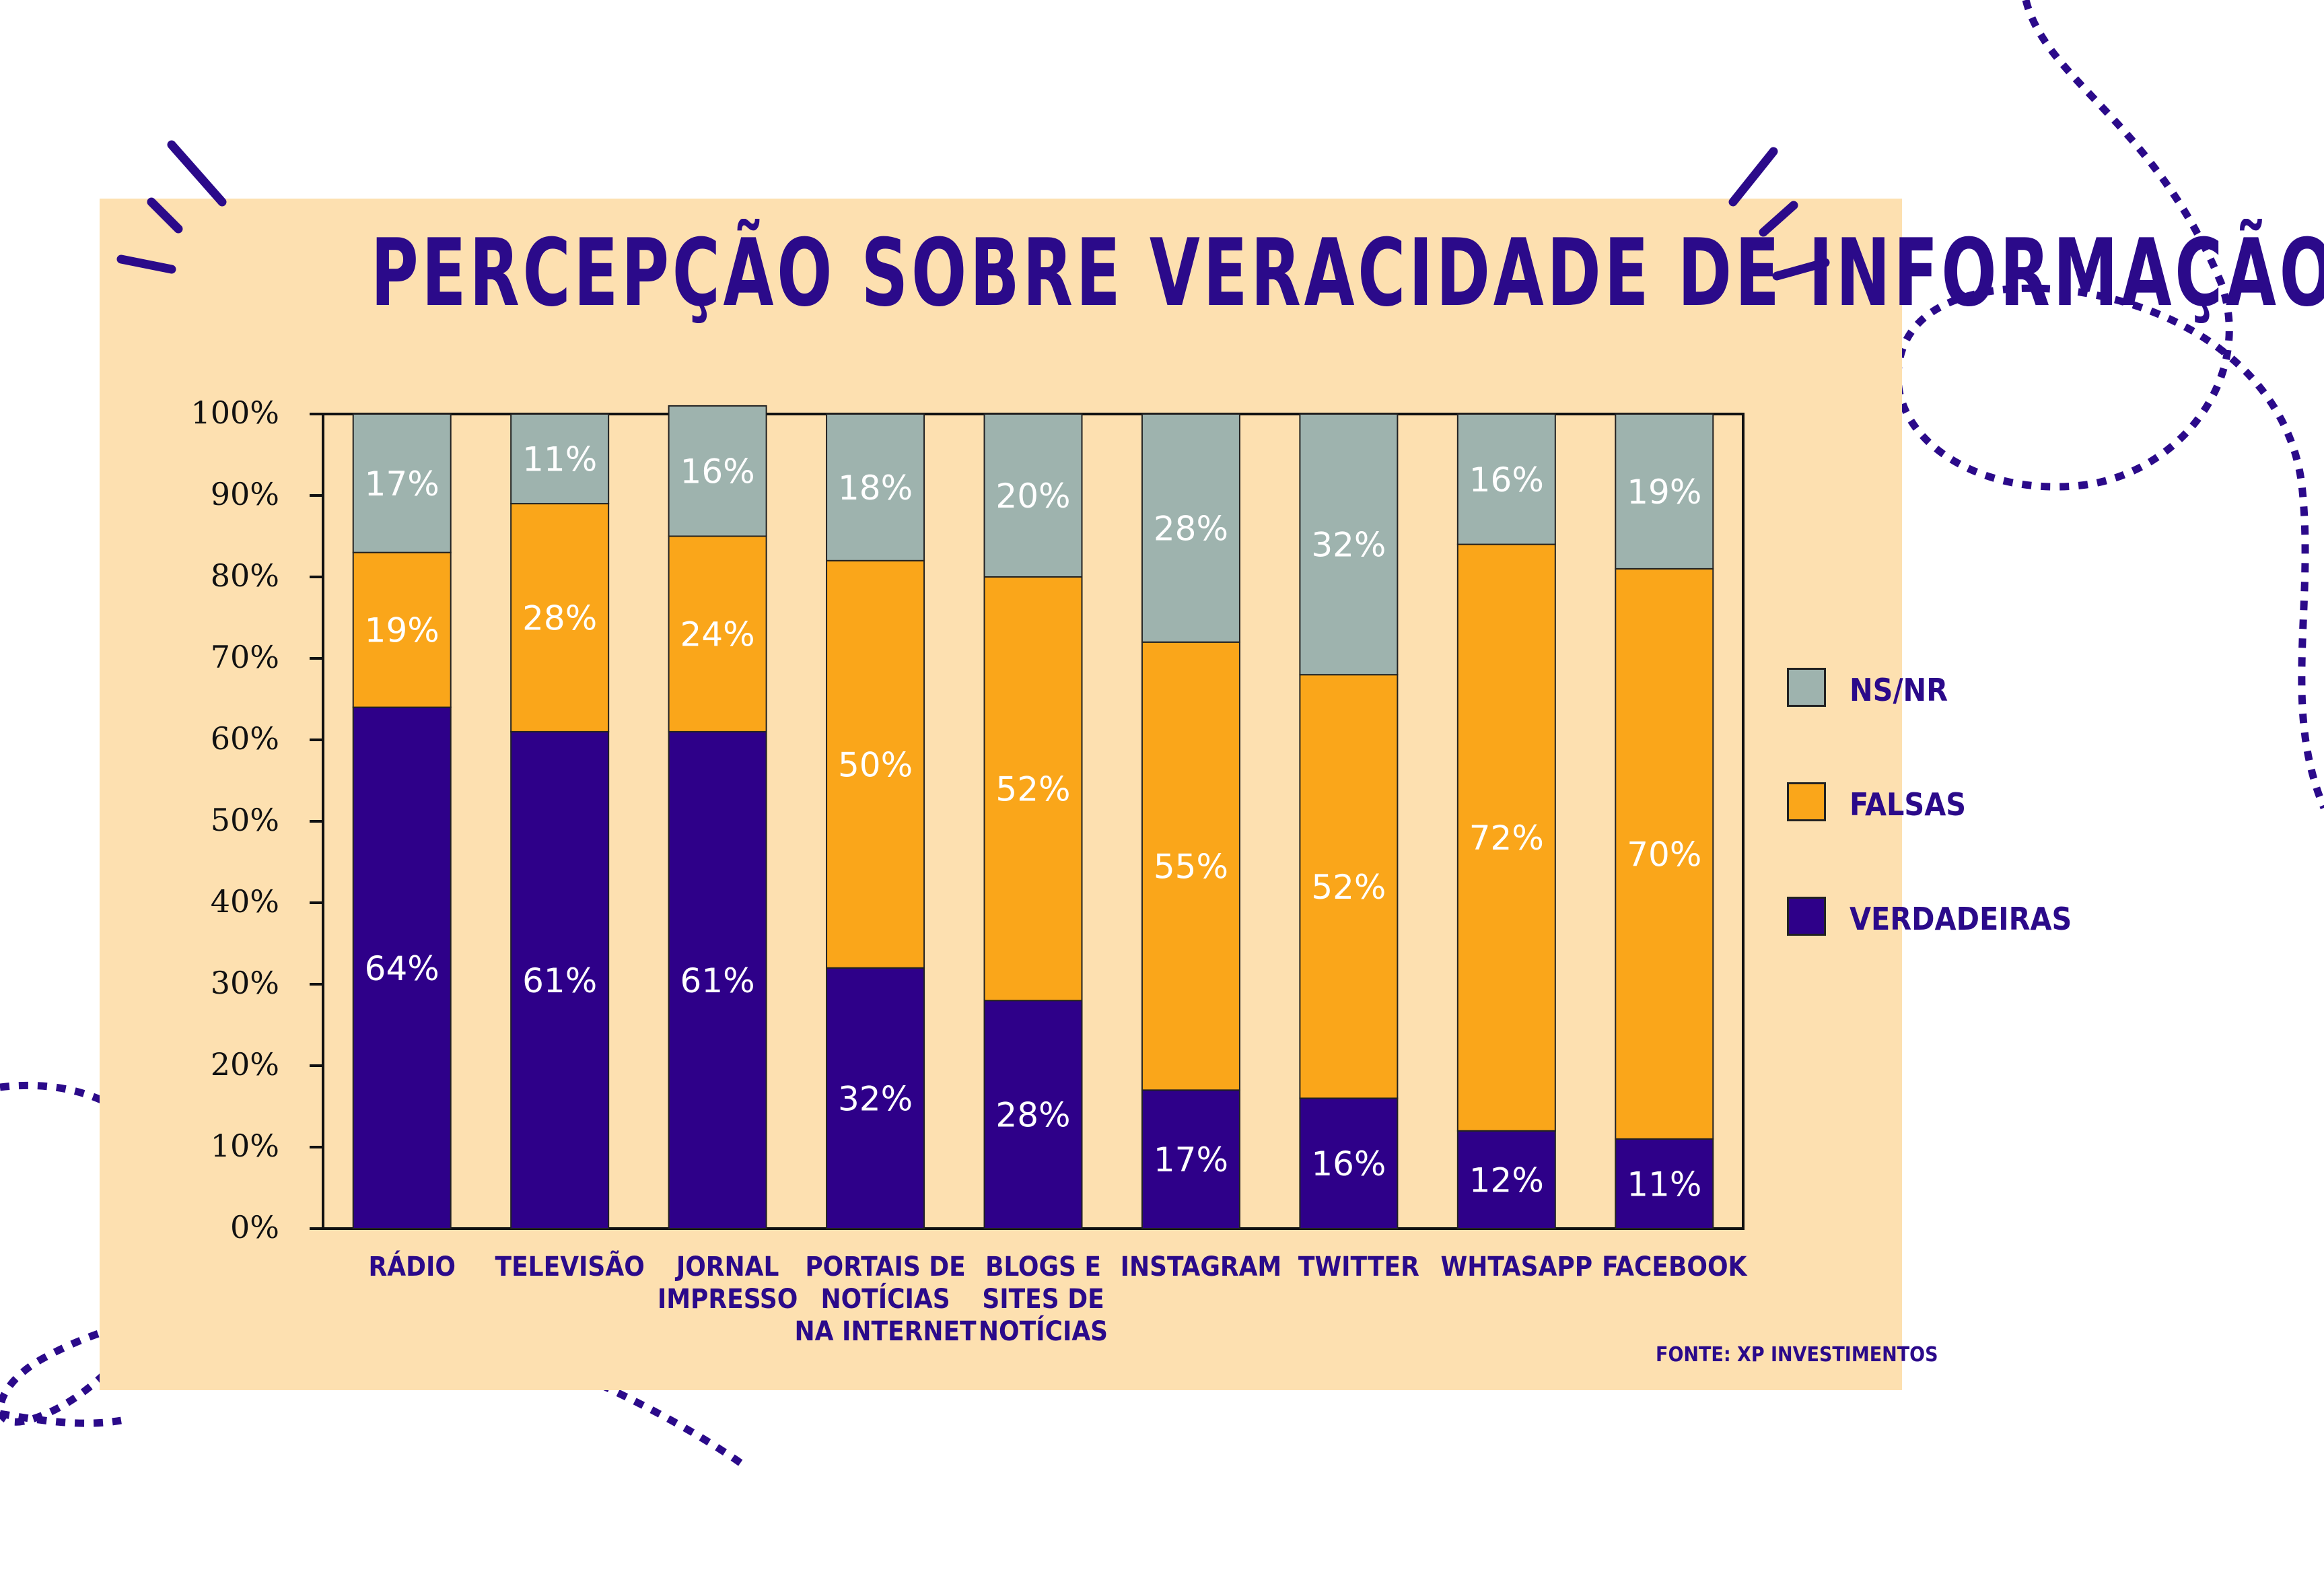  Describe the element at coordinates (1506, 838) in the screenshot. I see `data-label-falsas: 72%` at that location.